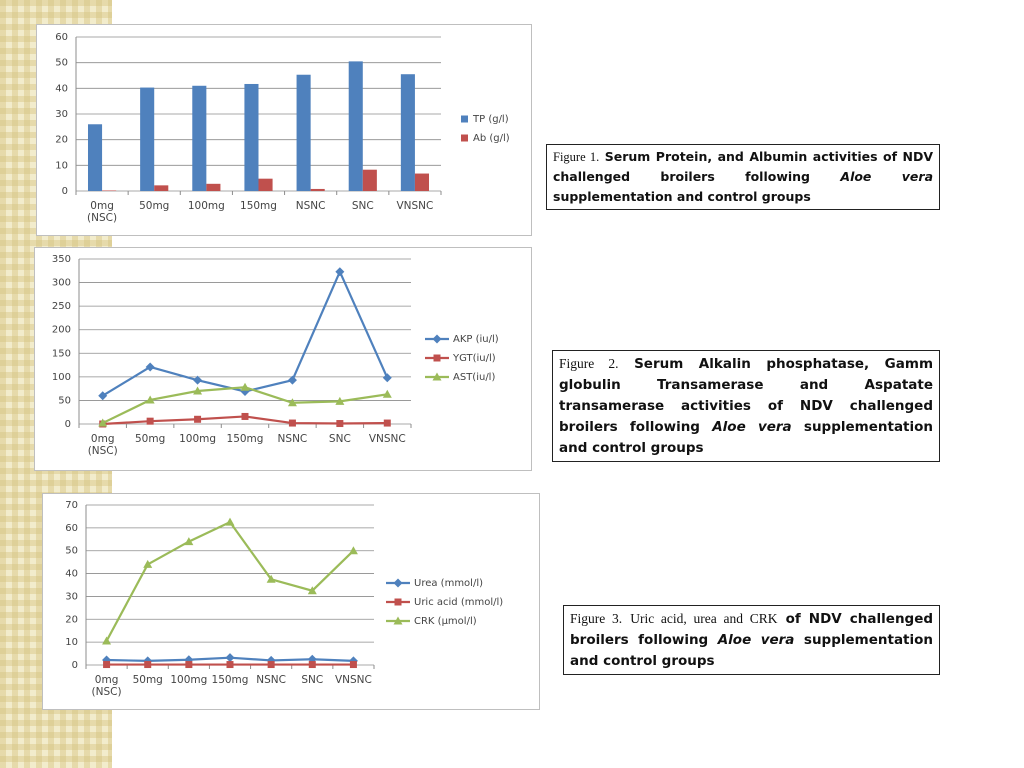  What do you see at coordinates (282, 114) in the screenshot?
I see `plot: 0 10 20 30 40 50 60 TP (g/l) Ab (g/l)` at bounding box center [282, 114].